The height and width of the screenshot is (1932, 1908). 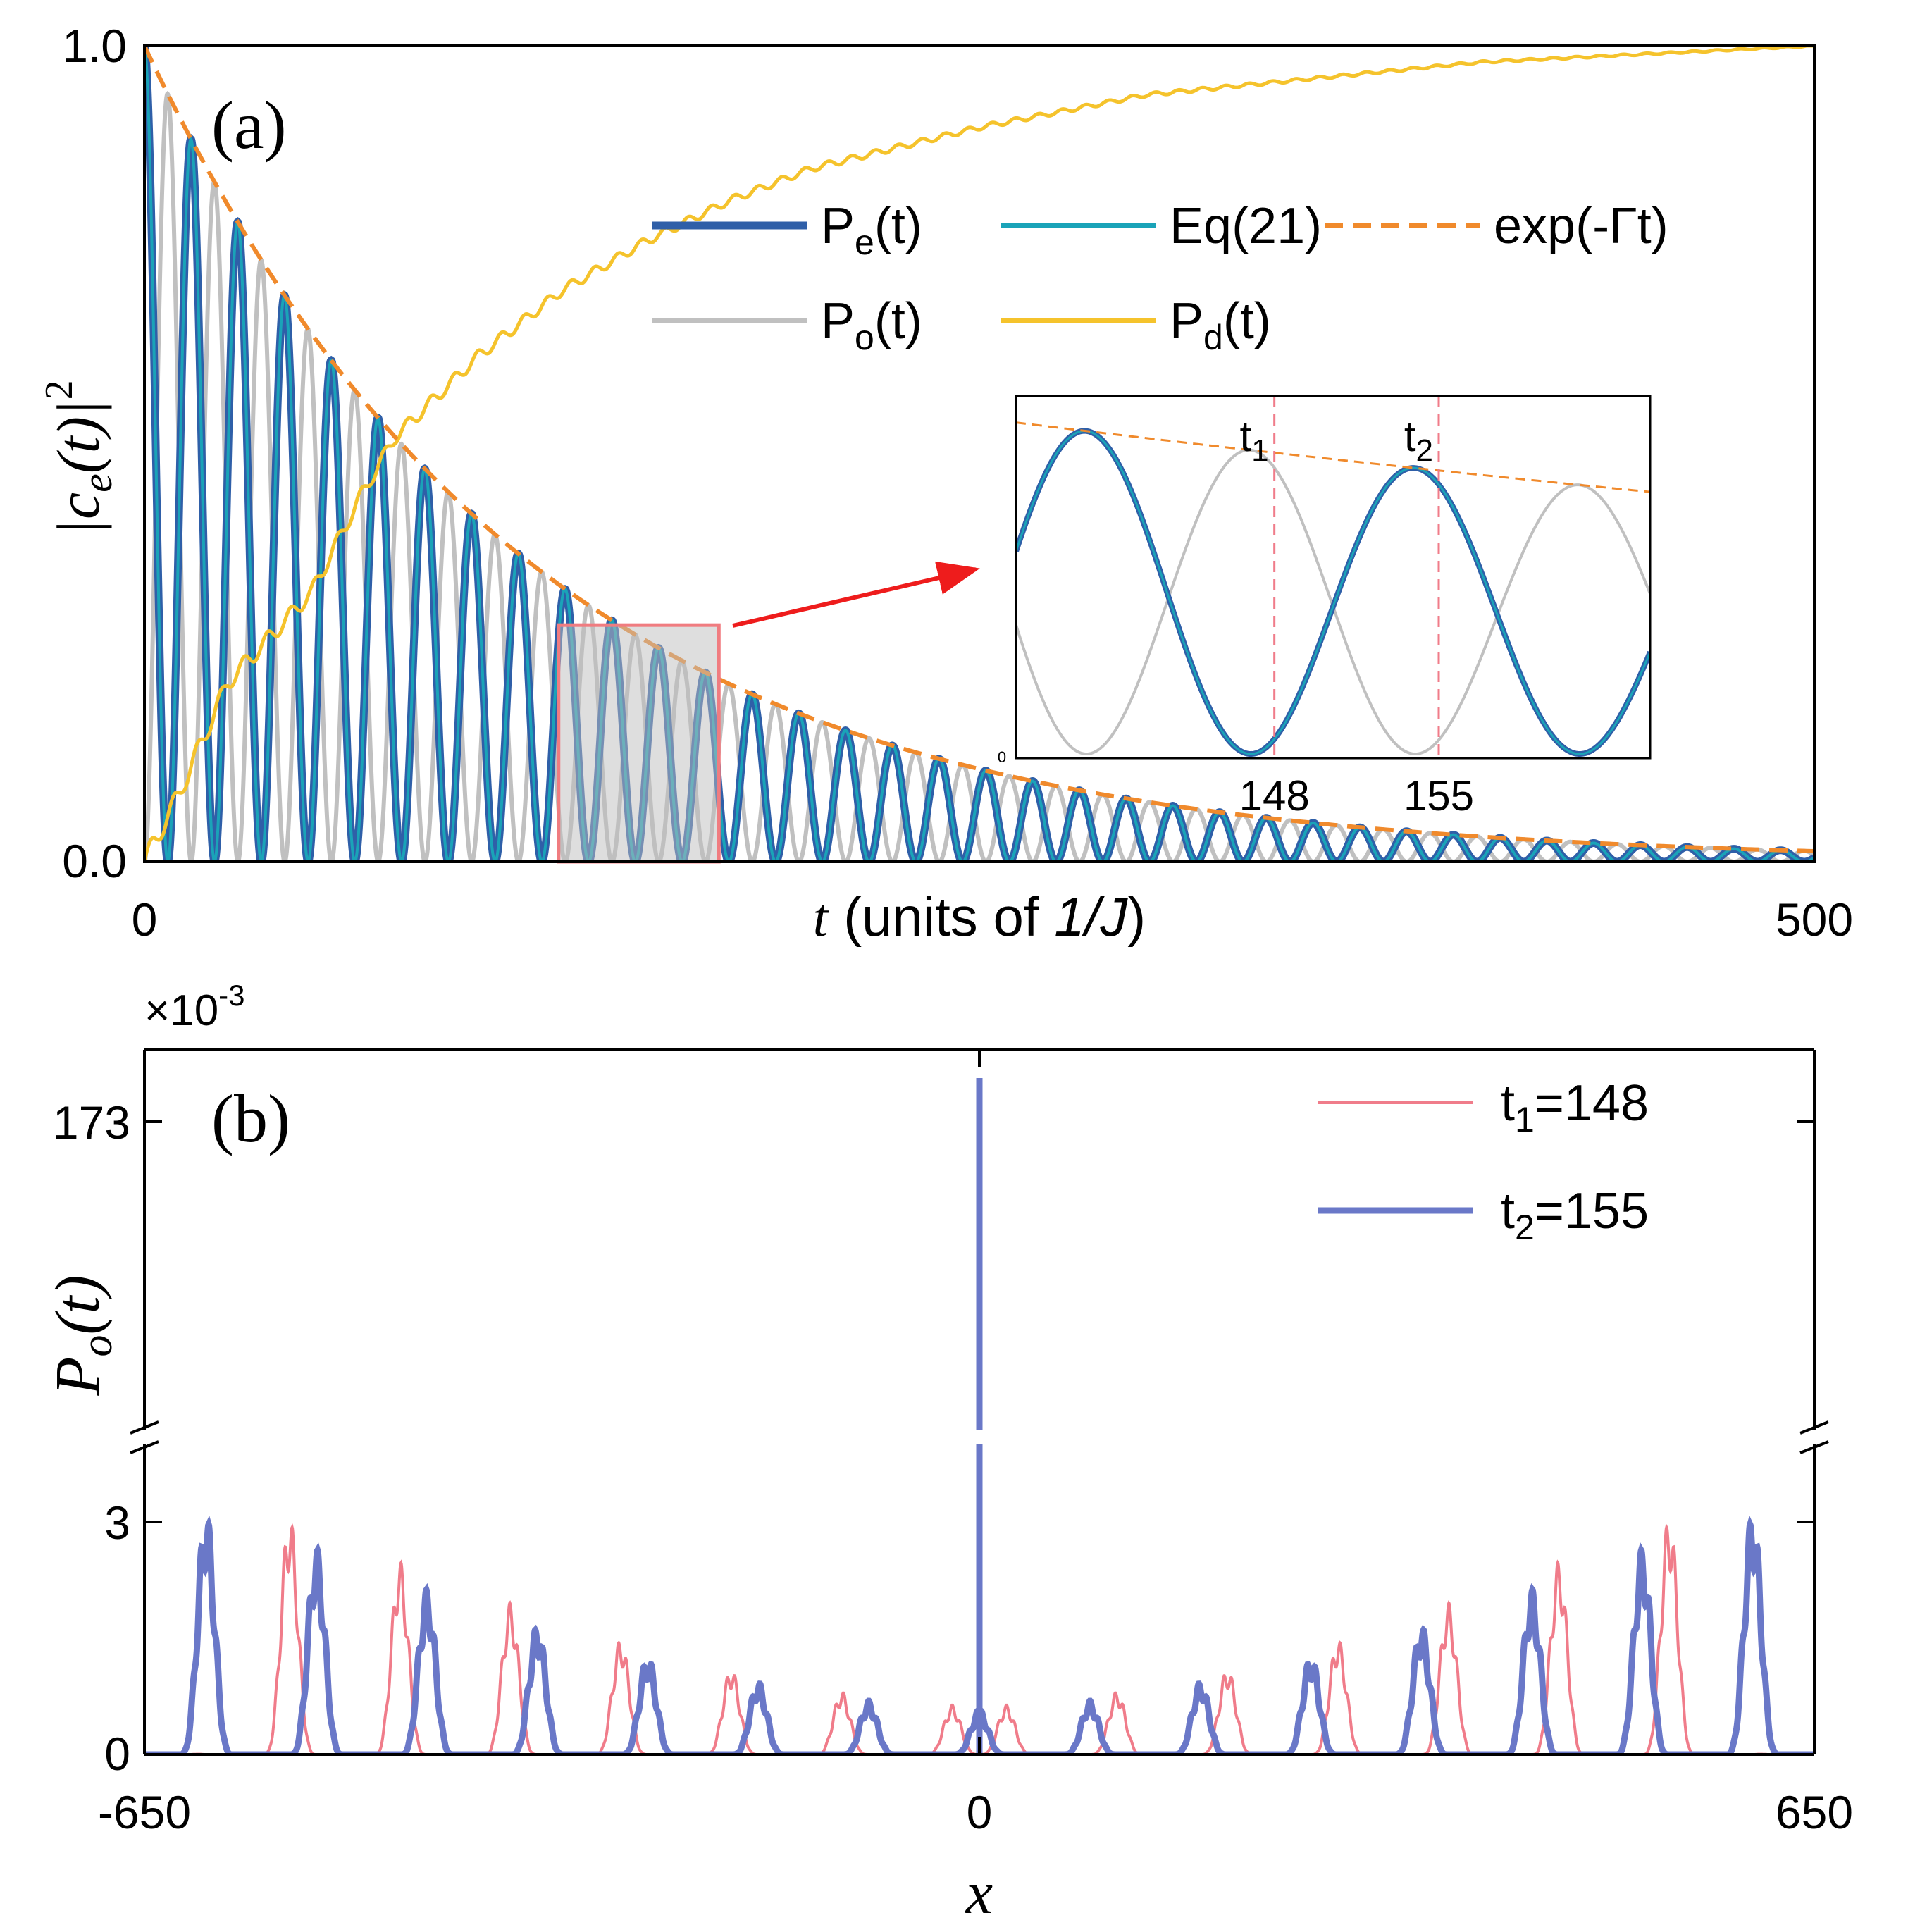 I want to click on panel-a-label: (a), so click(x=249, y=125).